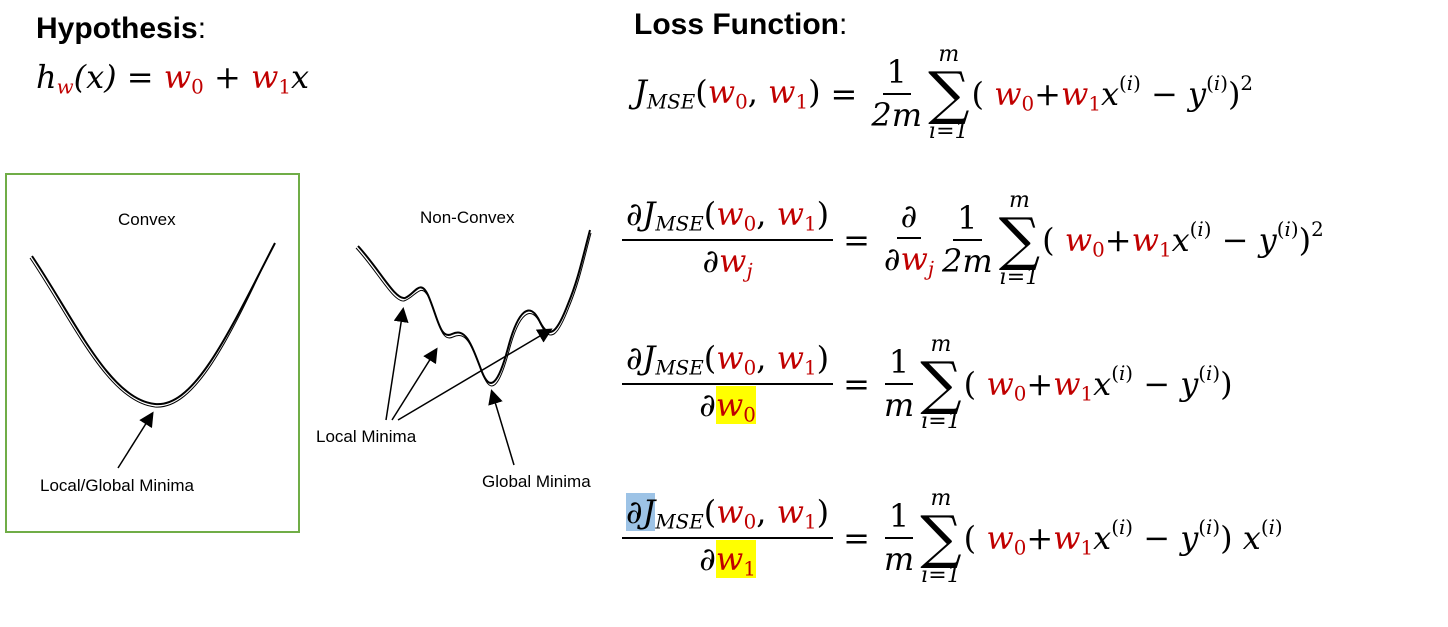 Image resolution: width=1448 pixels, height=627 pixels. I want to click on eq3-sum: m ∑ i=1, so click(941, 383).